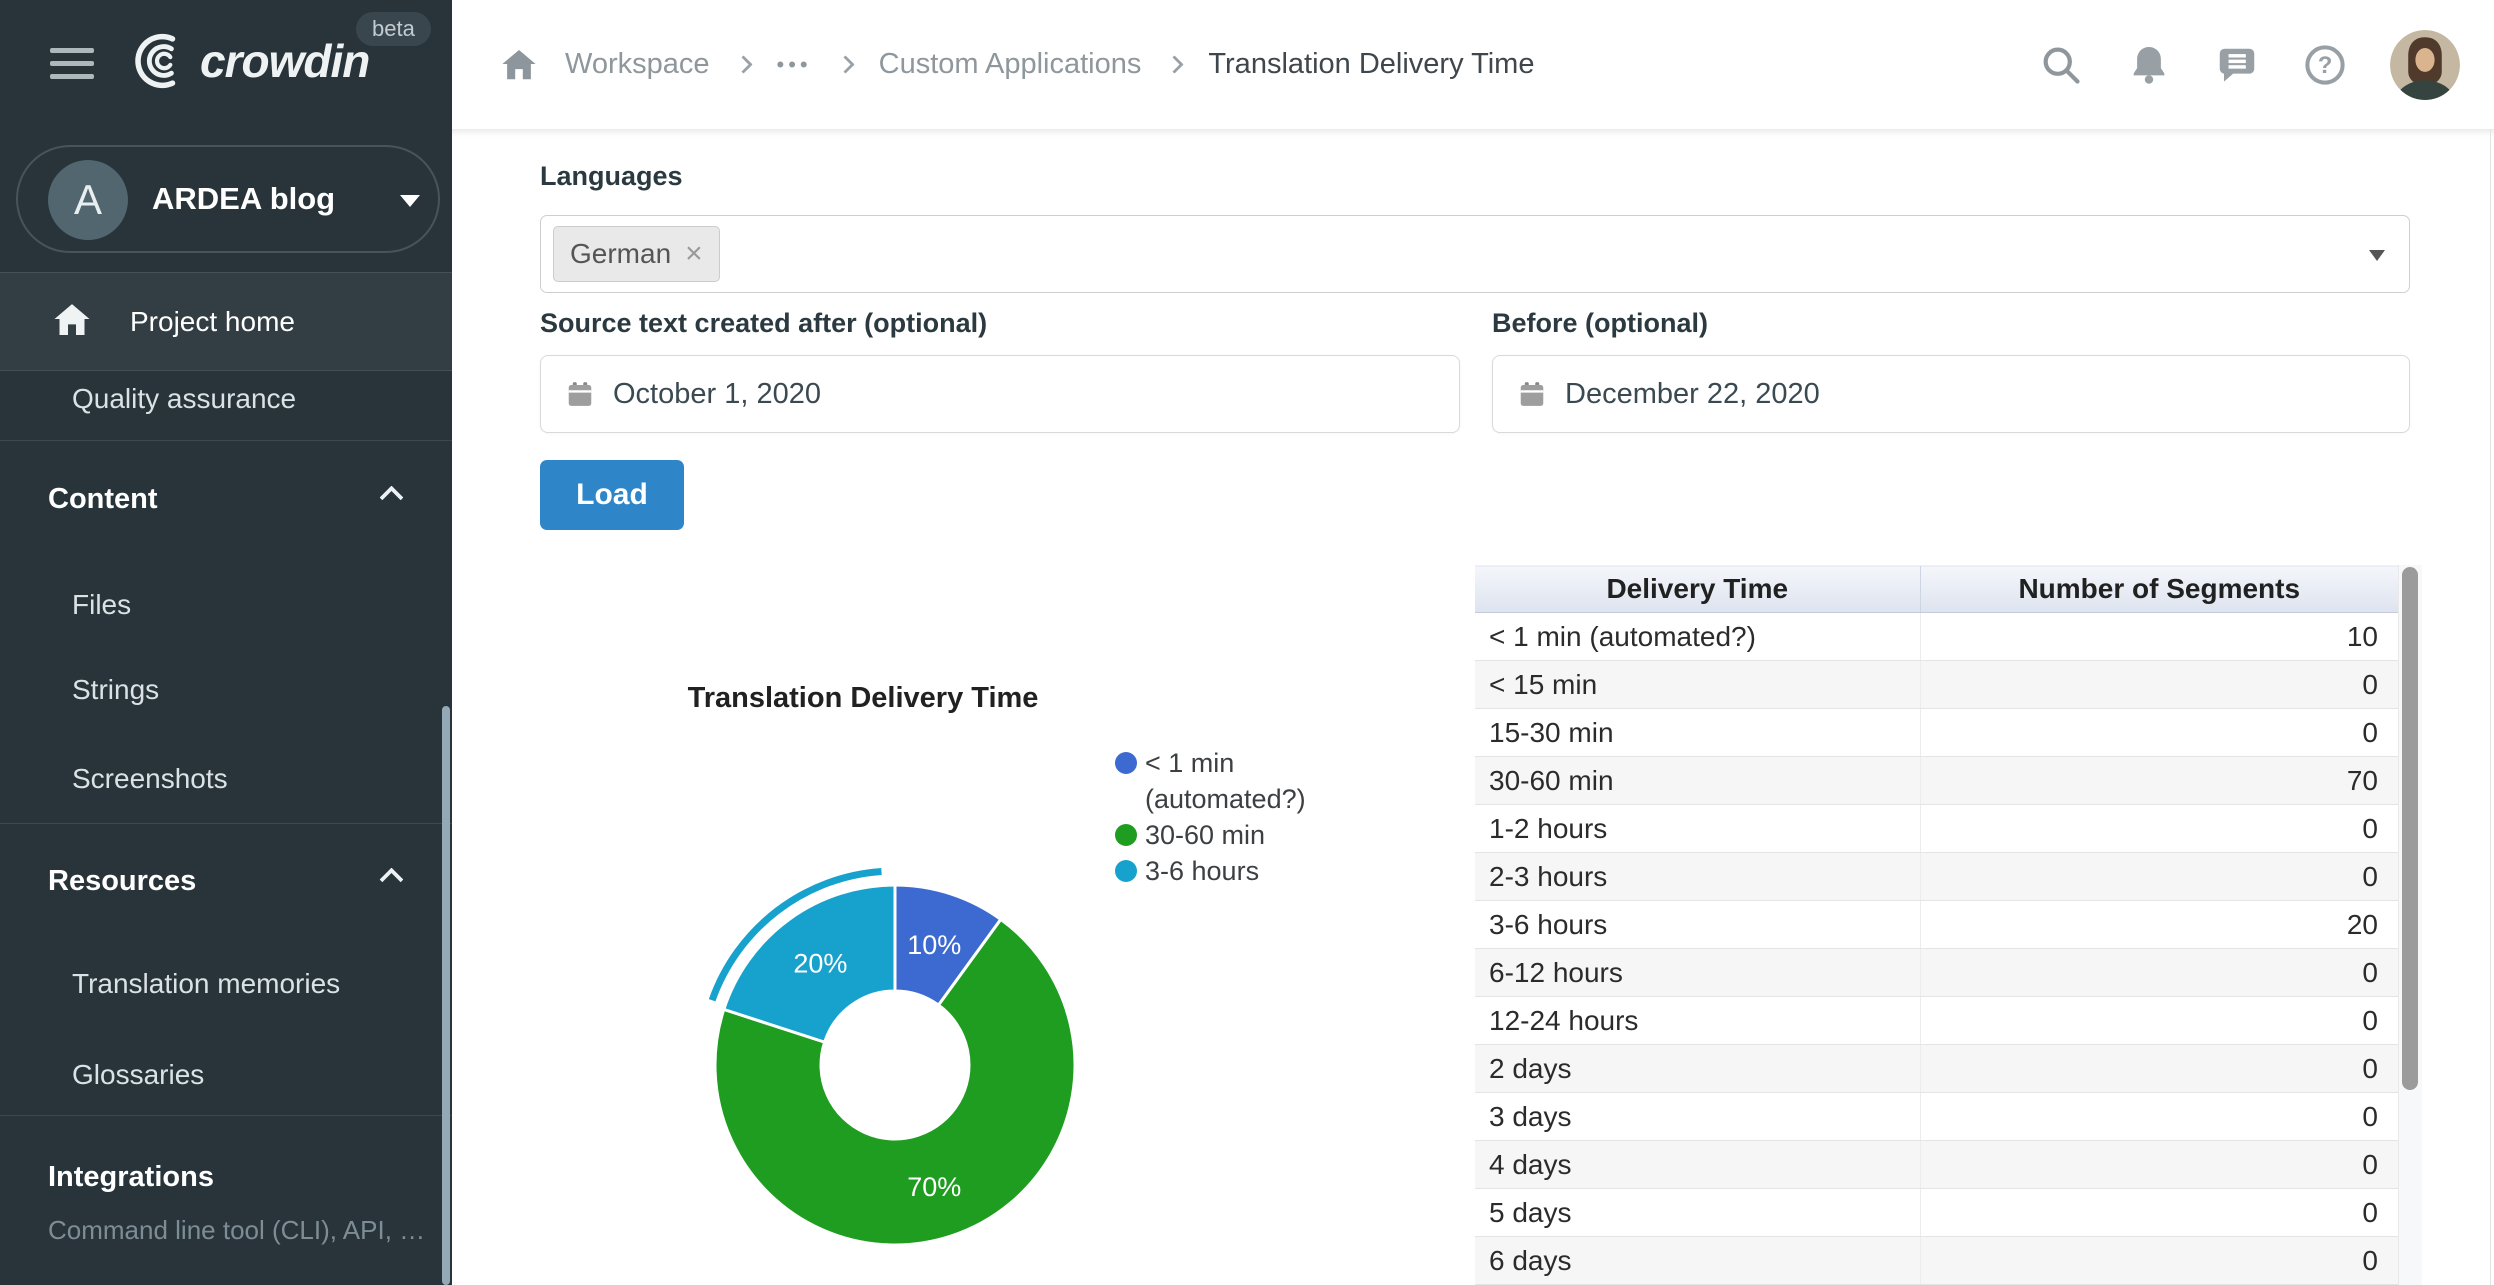 The height and width of the screenshot is (1285, 2494). I want to click on sidebar-item-translation-memories: Translation memories, so click(206, 984).